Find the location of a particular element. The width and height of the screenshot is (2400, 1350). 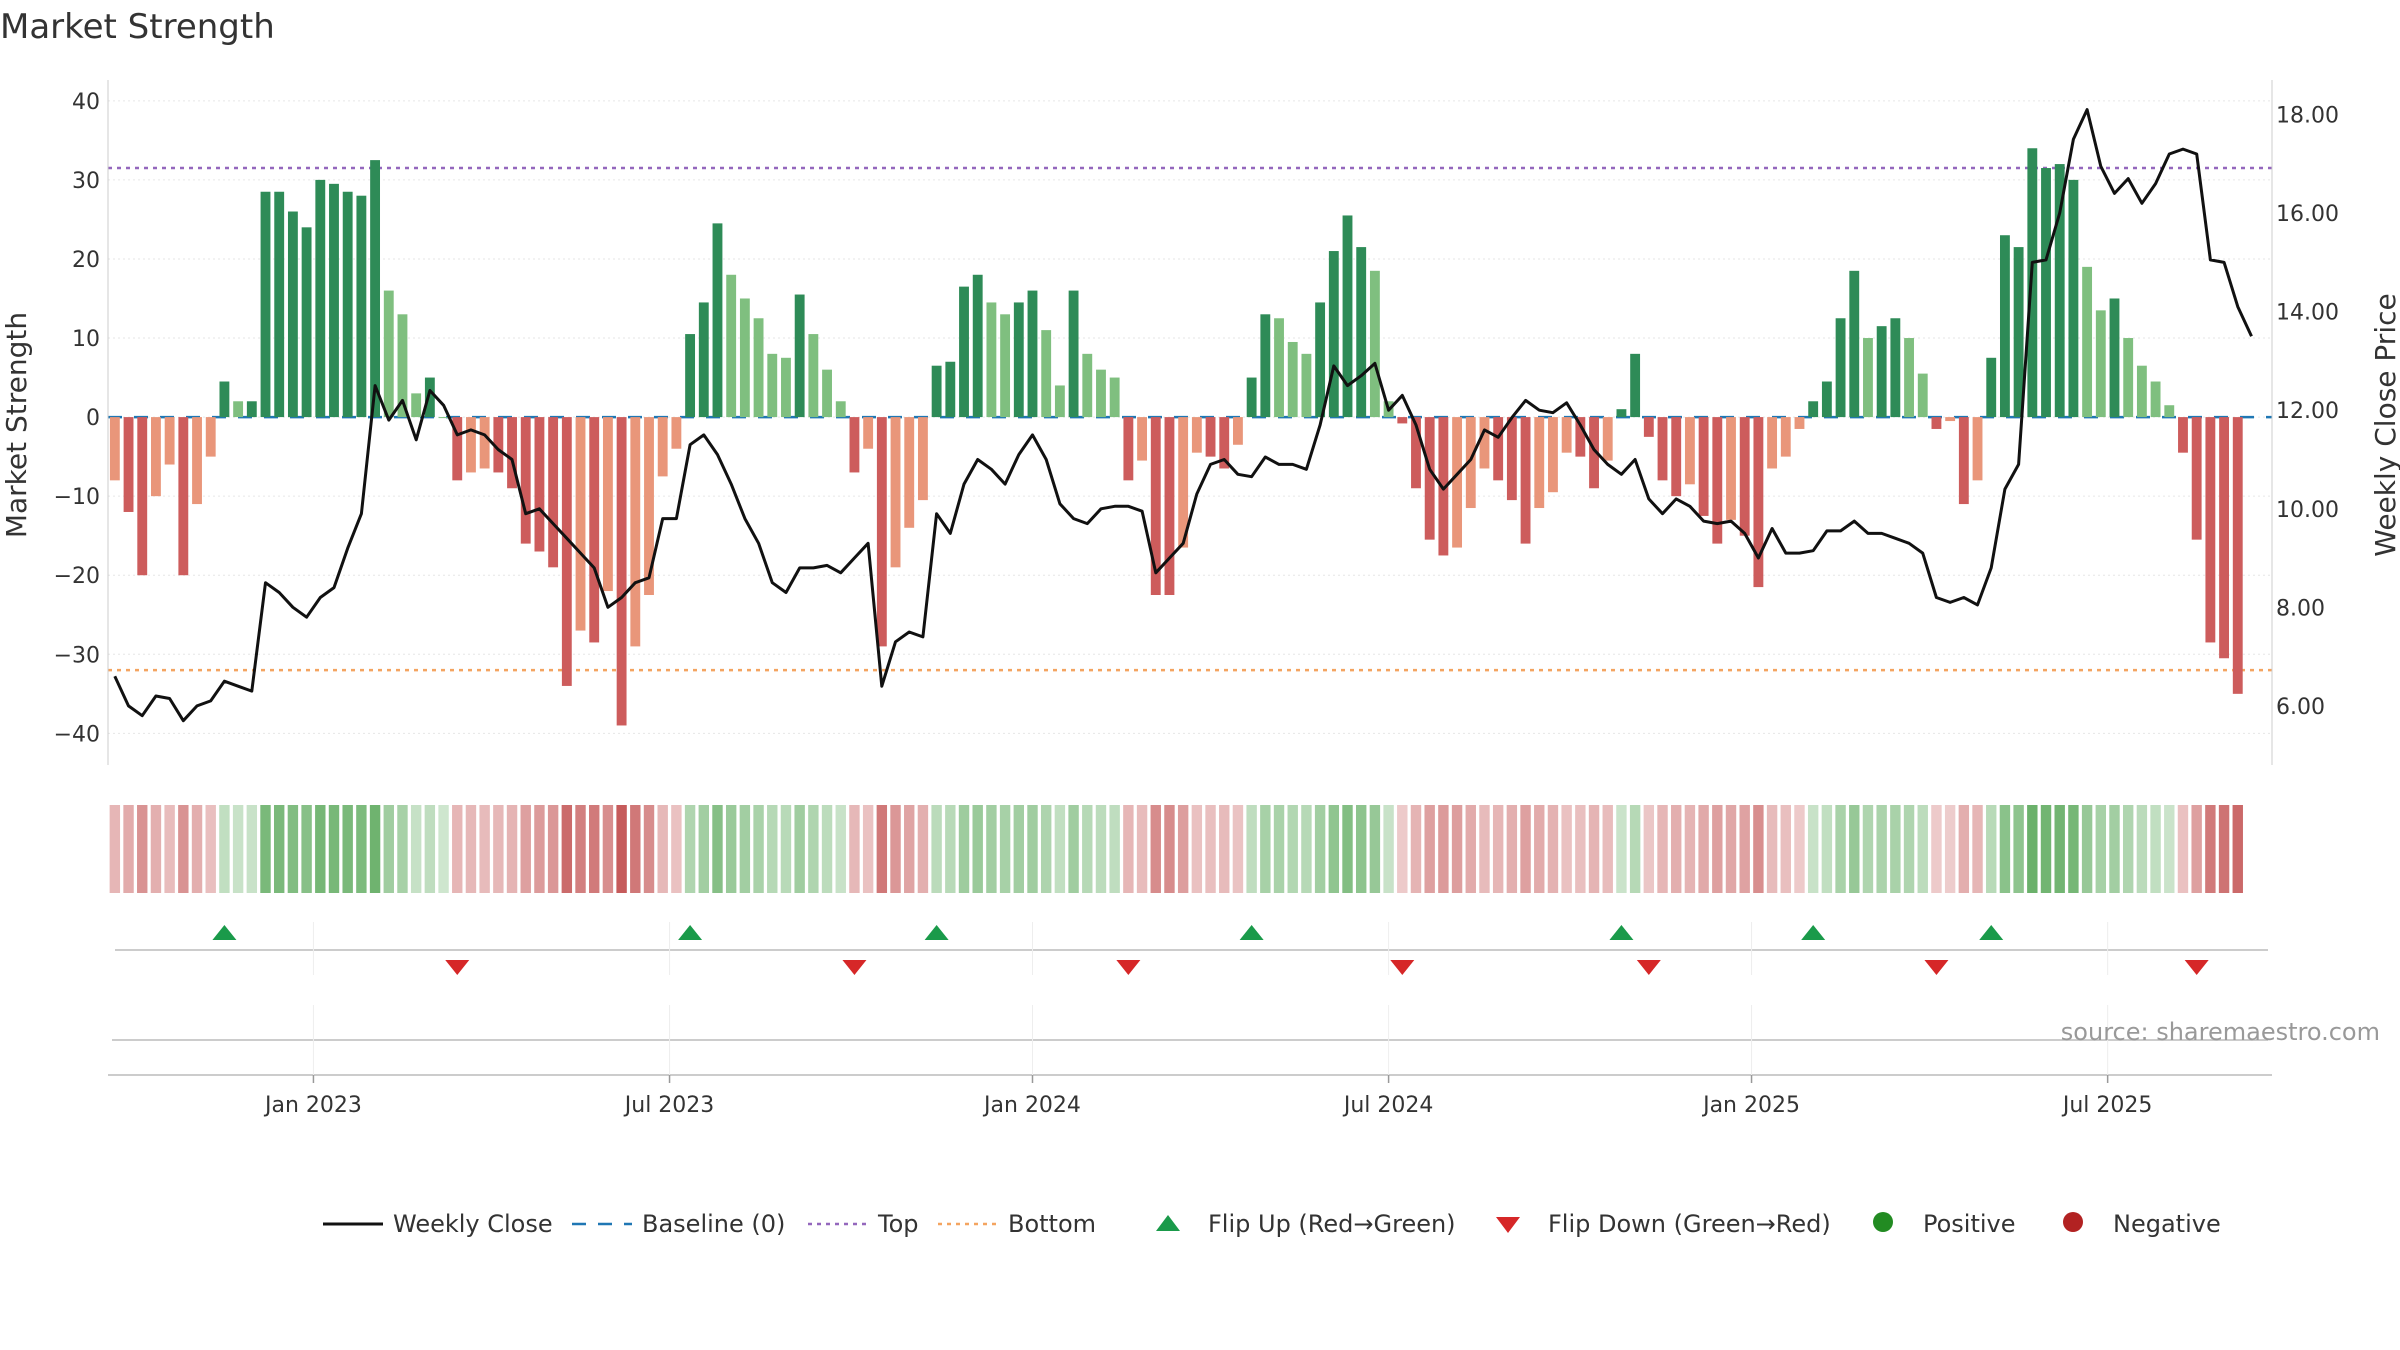

y-axis-label-left: Market Strength is located at coordinates (16, 425).